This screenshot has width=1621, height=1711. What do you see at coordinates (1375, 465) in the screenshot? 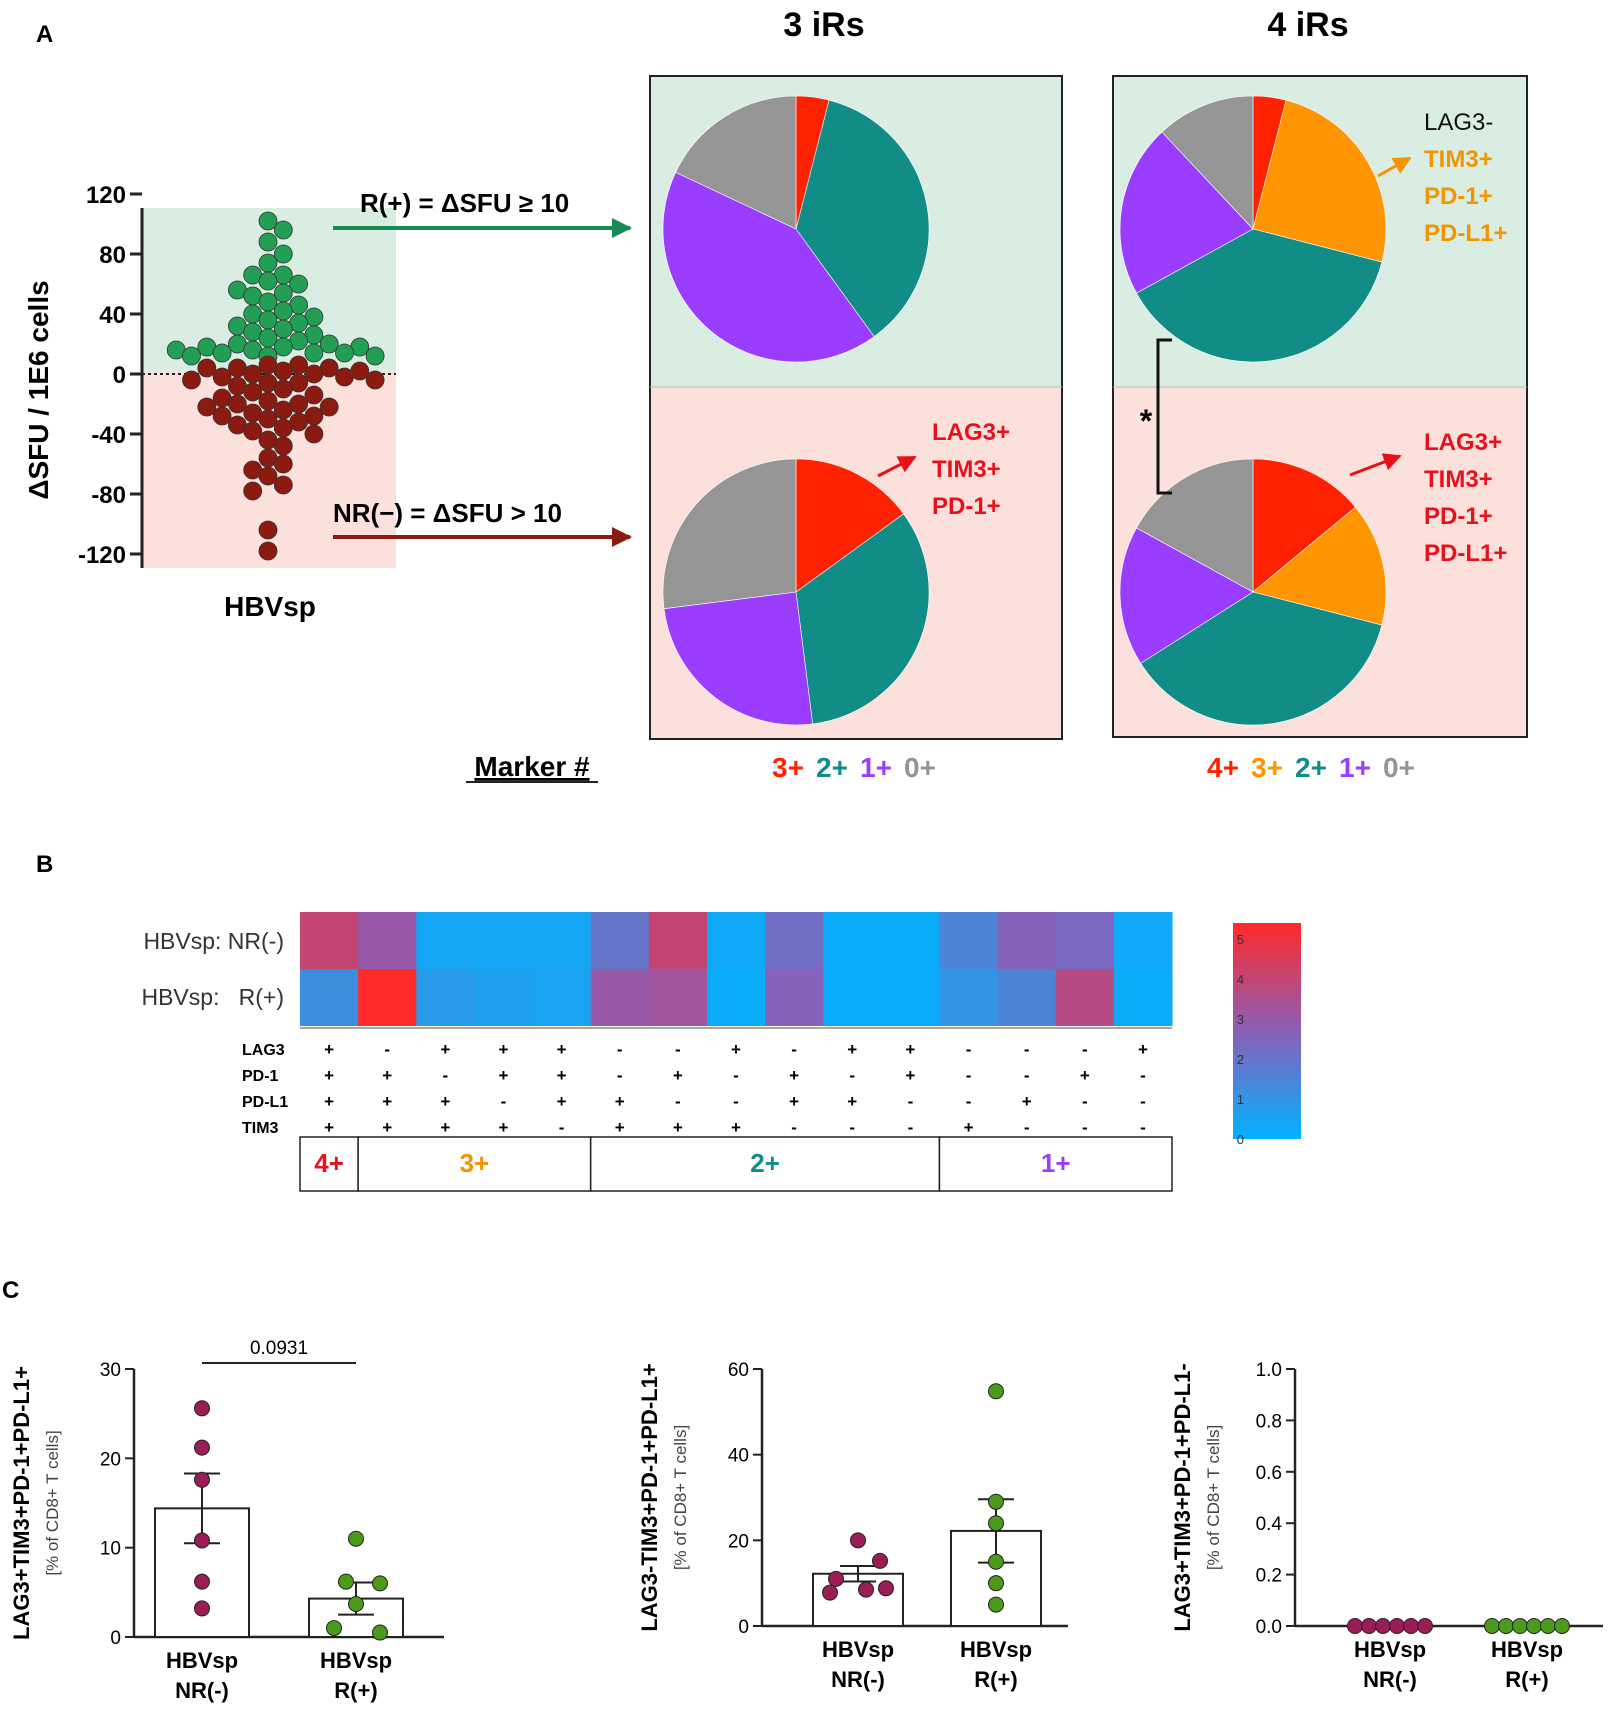
I see `callout-arrow-4irs-bottom` at bounding box center [1375, 465].